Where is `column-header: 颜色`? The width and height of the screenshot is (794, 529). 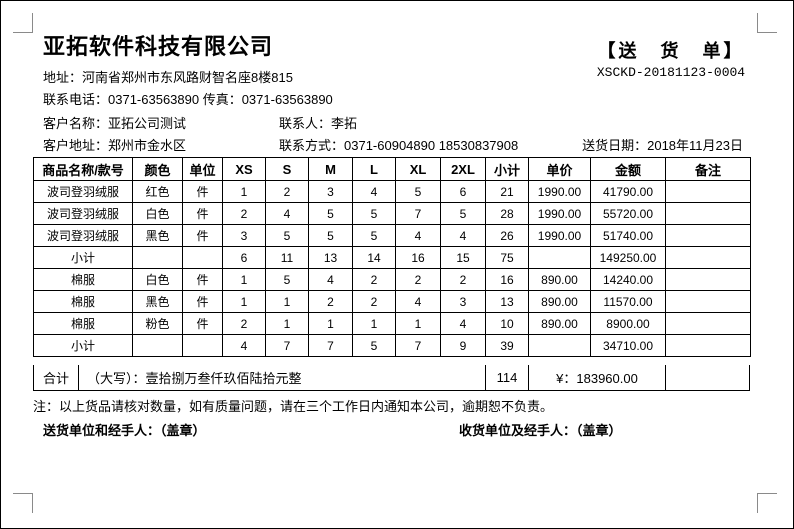 column-header: 颜色 is located at coordinates (157, 169).